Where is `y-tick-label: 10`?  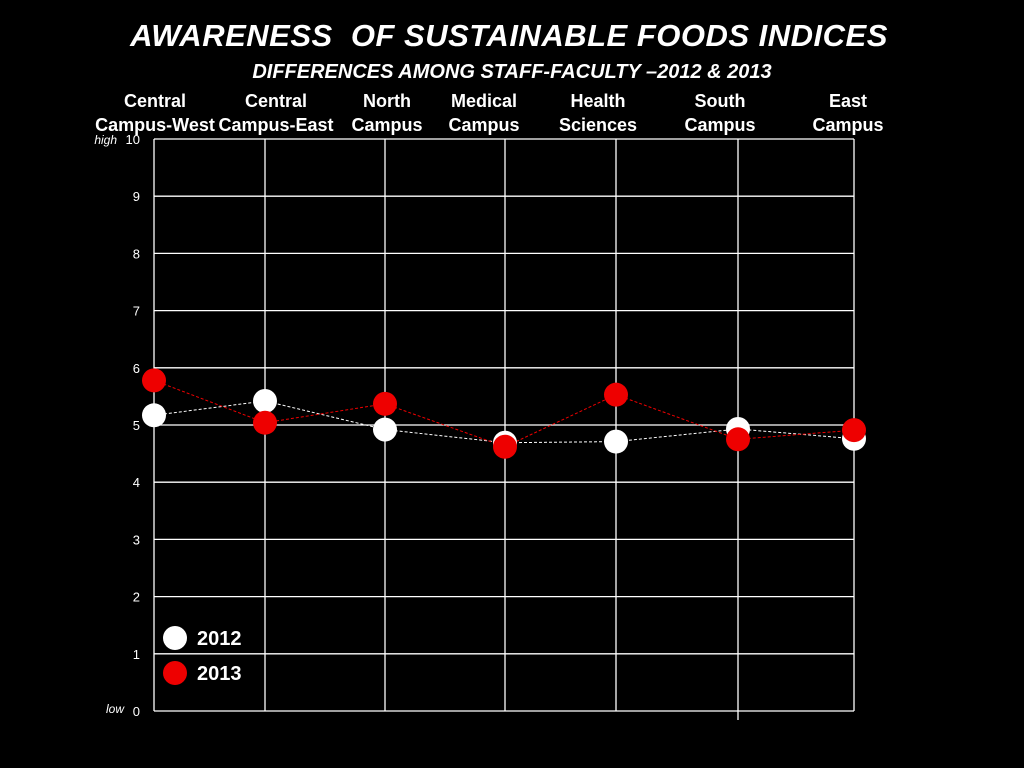
y-tick-label: 10 is located at coordinates (133, 139).